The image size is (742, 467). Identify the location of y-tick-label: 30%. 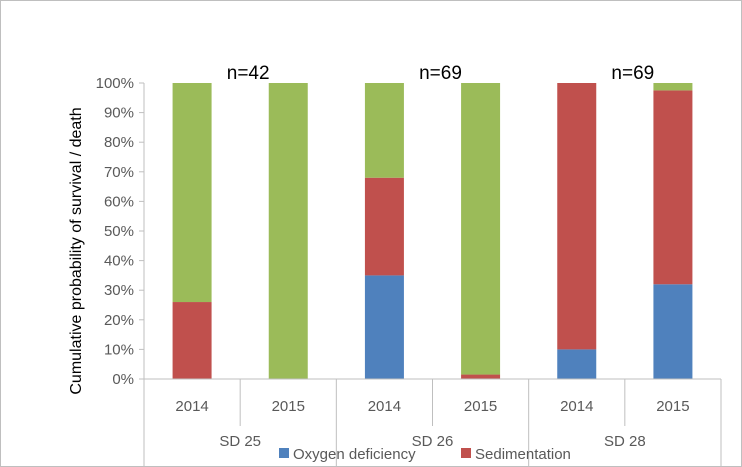
(119, 290).